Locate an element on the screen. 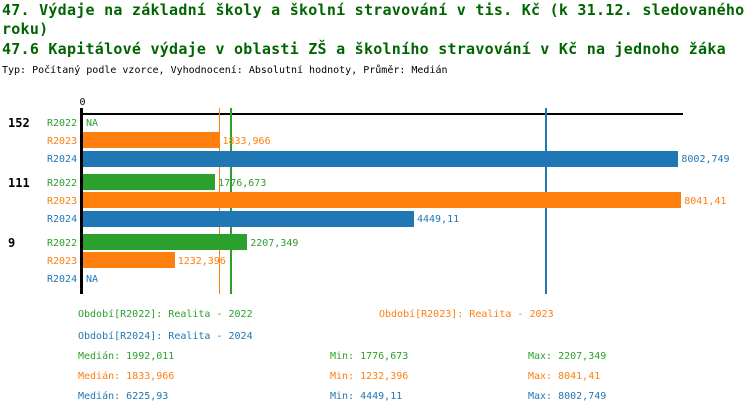  bar-value-label: 2207,349 is located at coordinates (274, 243).